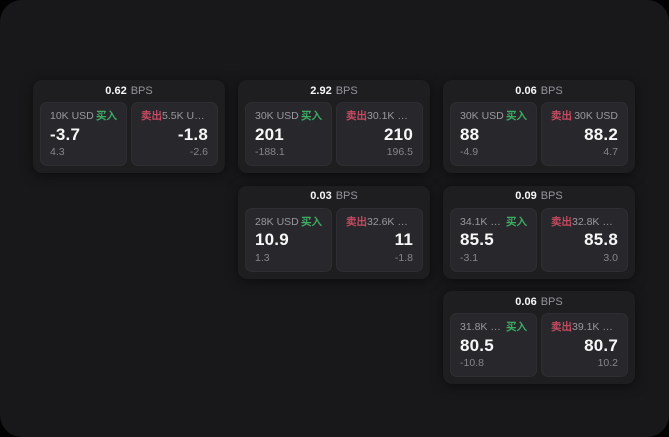 The height and width of the screenshot is (437, 669). What do you see at coordinates (526, 196) in the screenshot?
I see `bps-value: 0.09` at bounding box center [526, 196].